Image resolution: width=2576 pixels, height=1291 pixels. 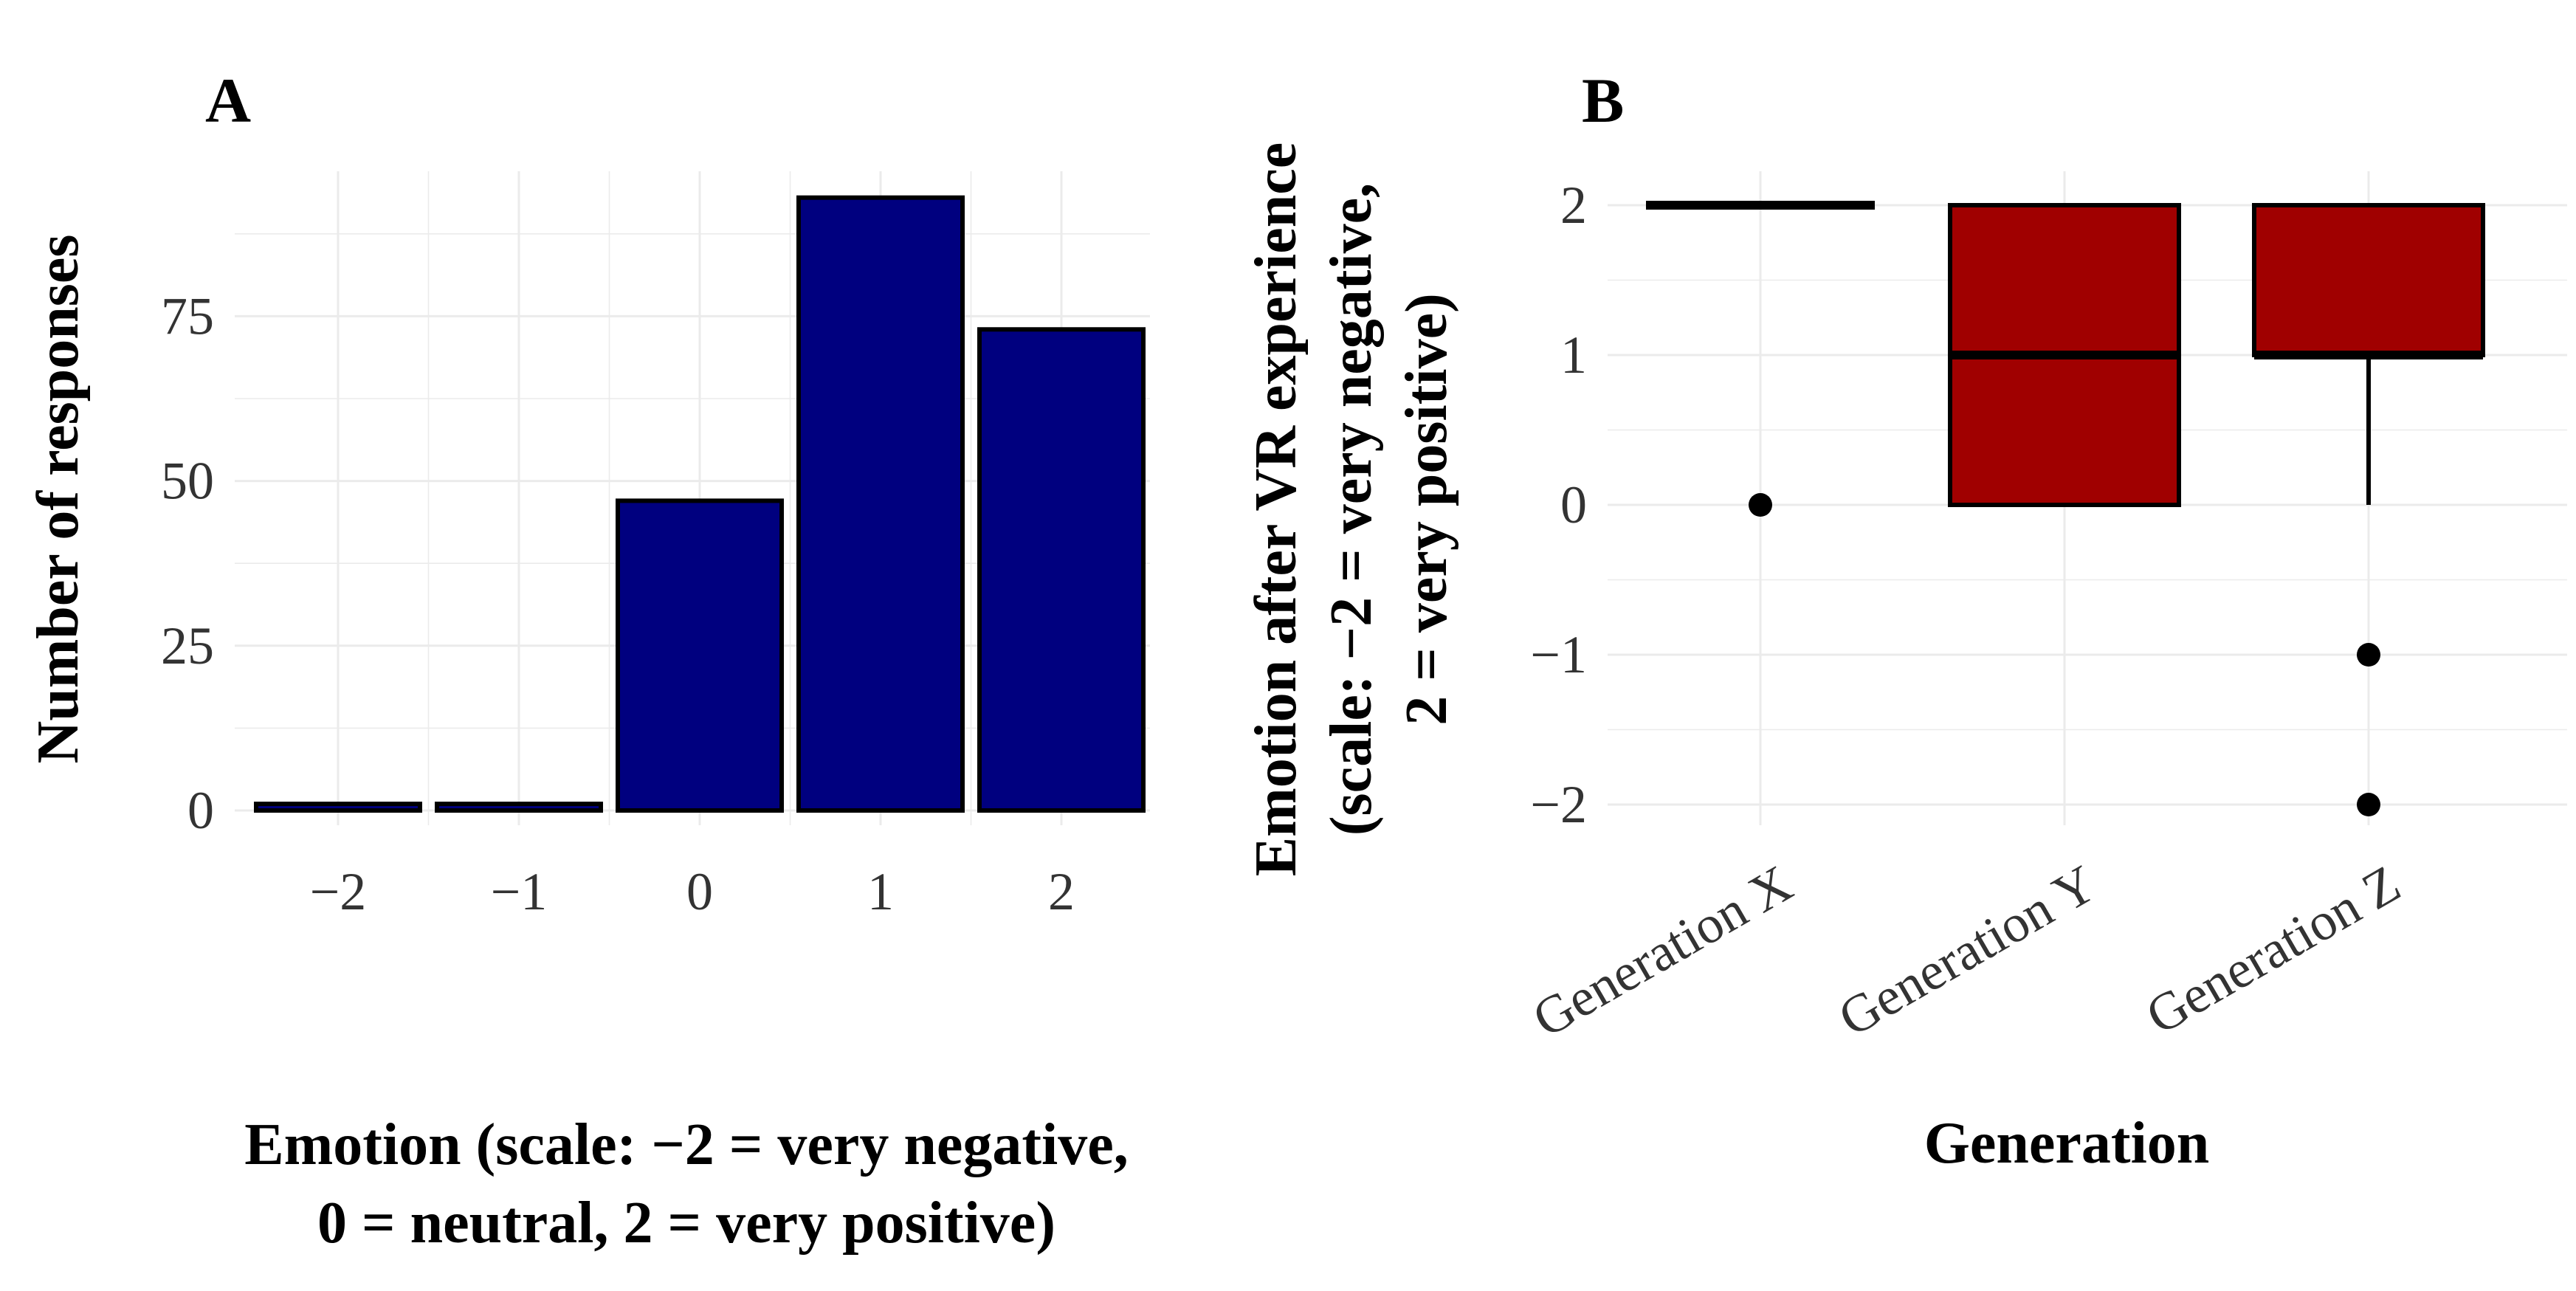 I want to click on panel-b-x-ticks: Generation X Generation Y Generation Z, so click(x=1967, y=951).